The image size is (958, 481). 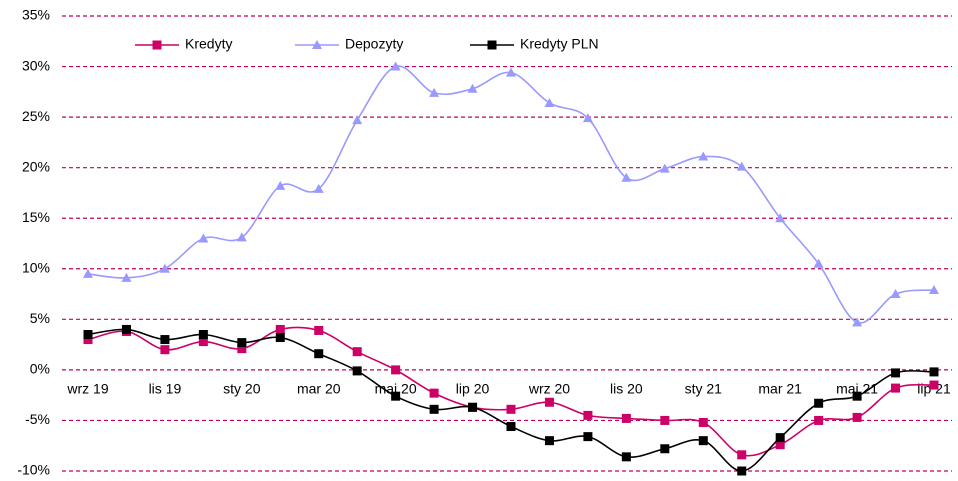 I want to click on x-tick-label: wrz 20, so click(x=549, y=389).